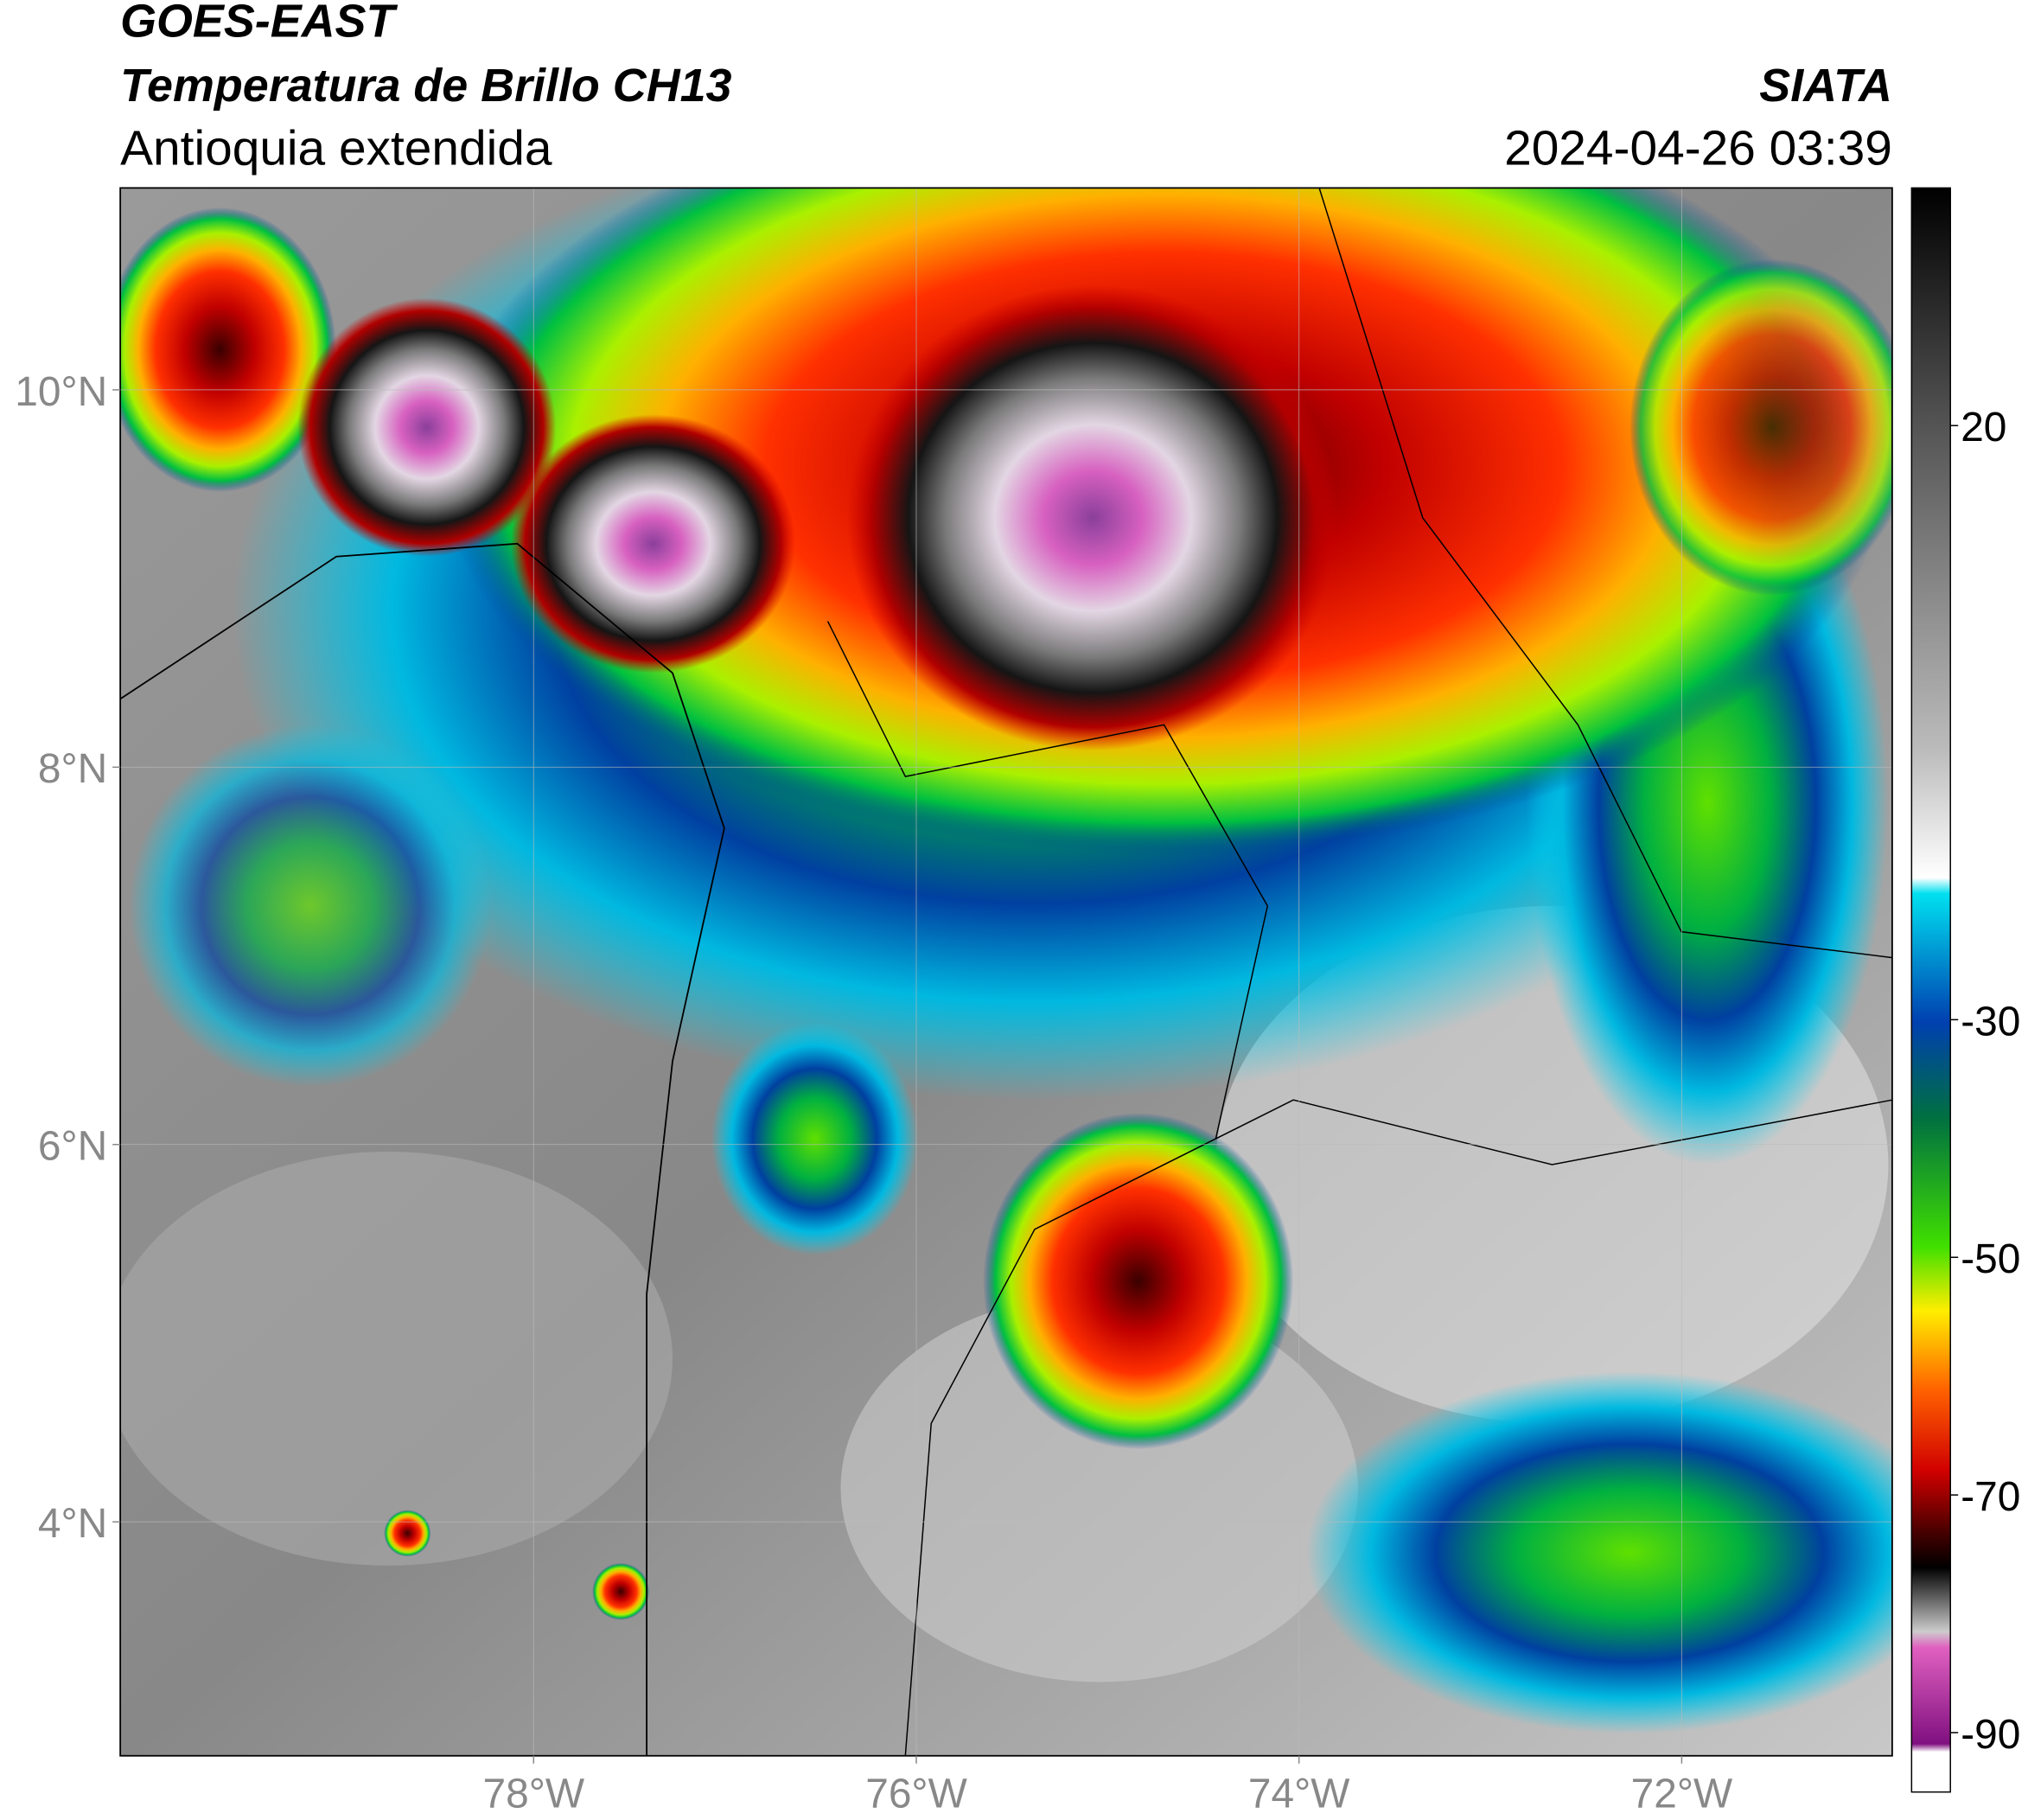  I want to click on y-tick-label: 10°N, so click(61, 392).